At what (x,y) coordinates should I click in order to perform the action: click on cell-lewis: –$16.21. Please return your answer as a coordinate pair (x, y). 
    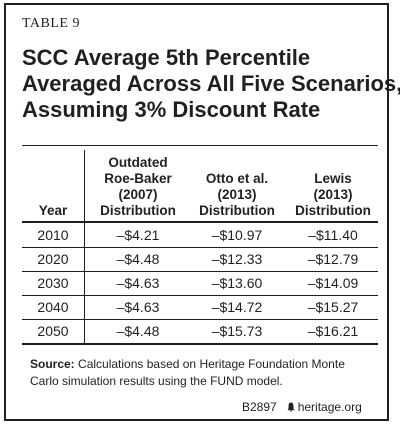
    Looking at the image, I should click on (333, 331).